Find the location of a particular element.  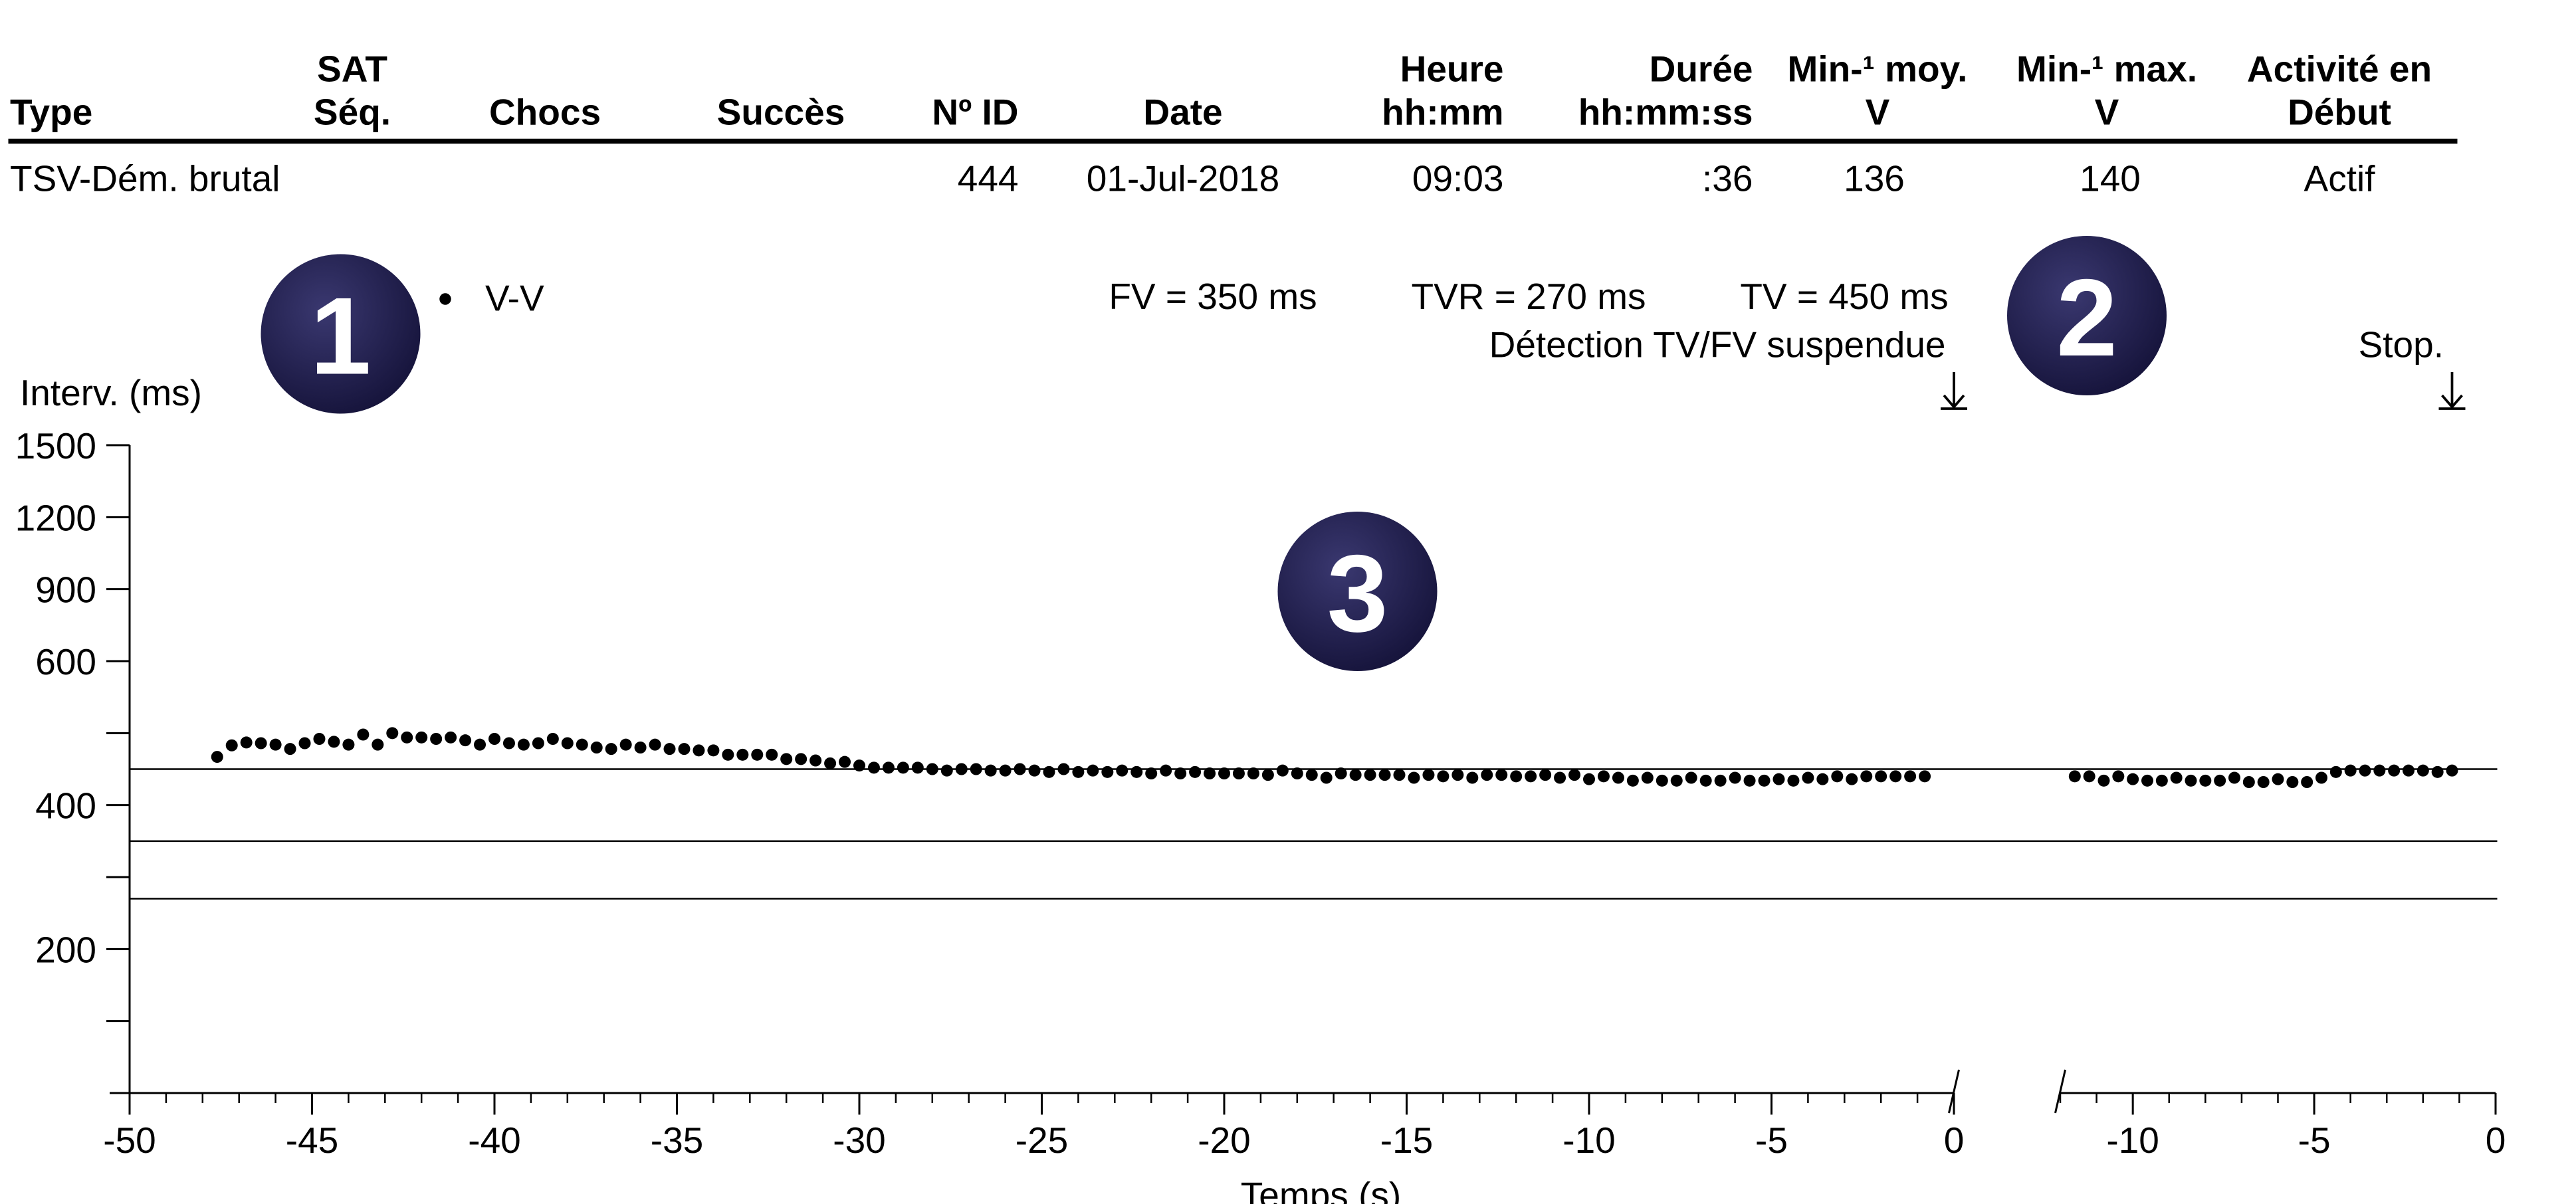

annotation-arrow is located at coordinates (2452, 401).